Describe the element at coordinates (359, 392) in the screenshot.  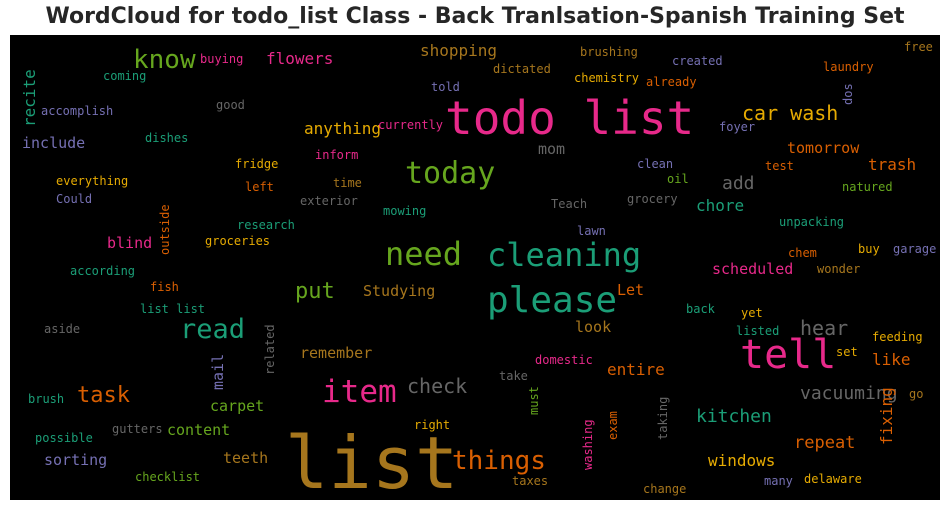
I see `word: item` at that location.